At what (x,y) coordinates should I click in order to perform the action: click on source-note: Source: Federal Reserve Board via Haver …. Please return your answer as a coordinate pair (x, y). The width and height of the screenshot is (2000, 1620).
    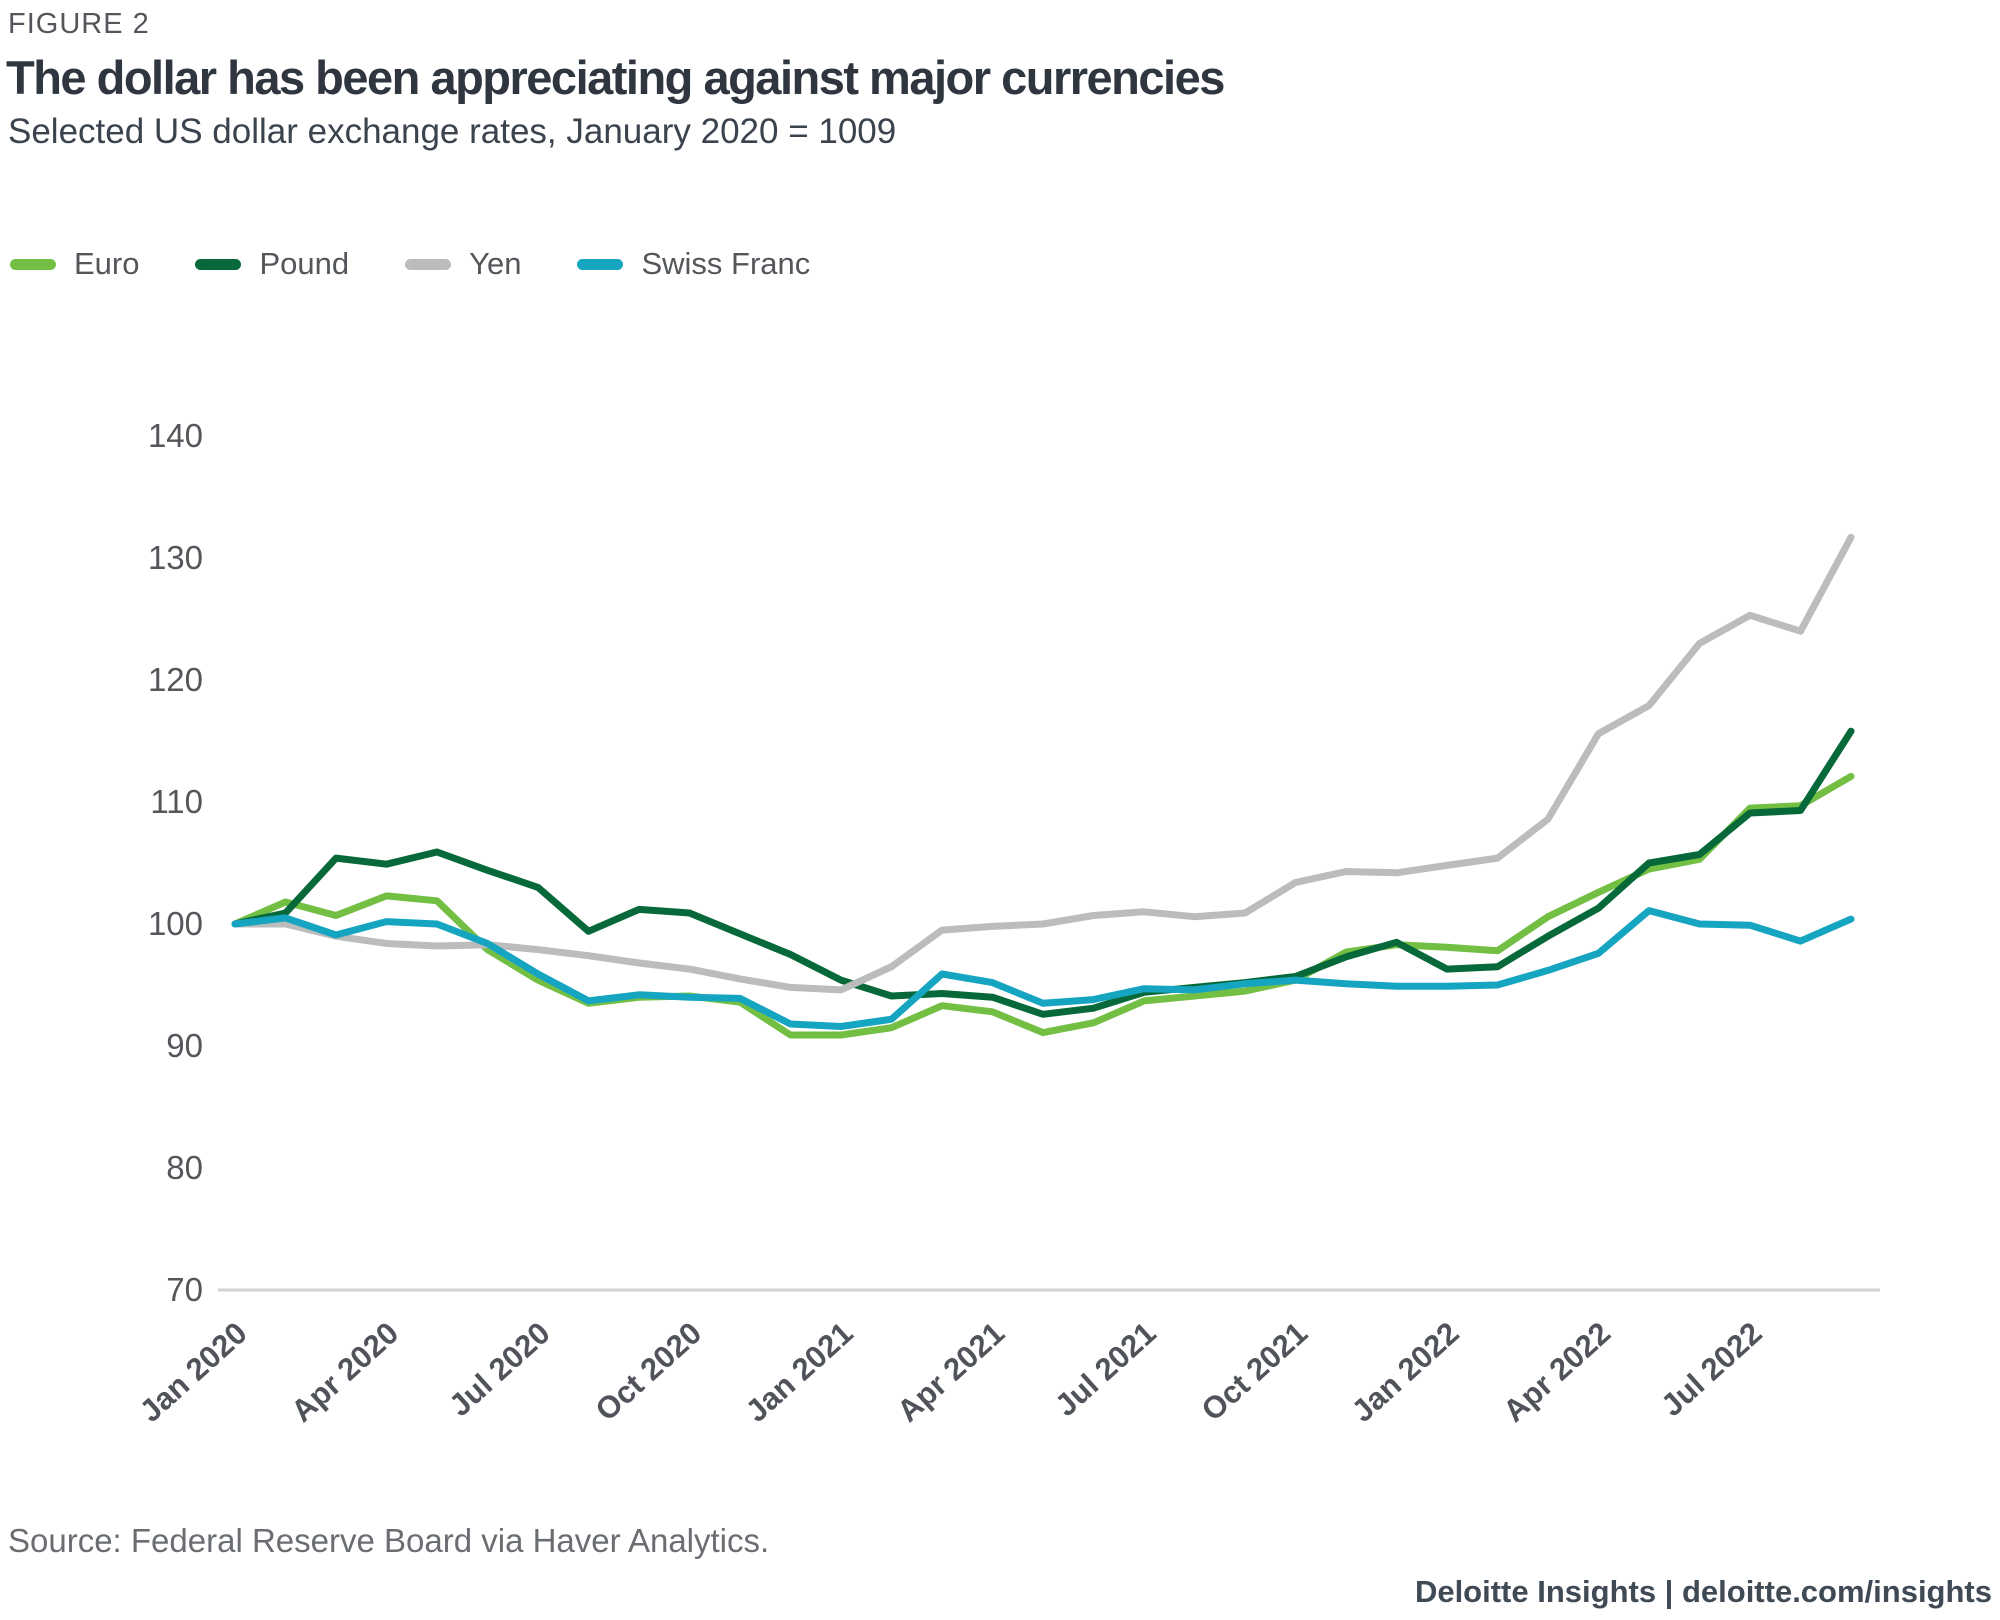
    Looking at the image, I should click on (389, 1540).